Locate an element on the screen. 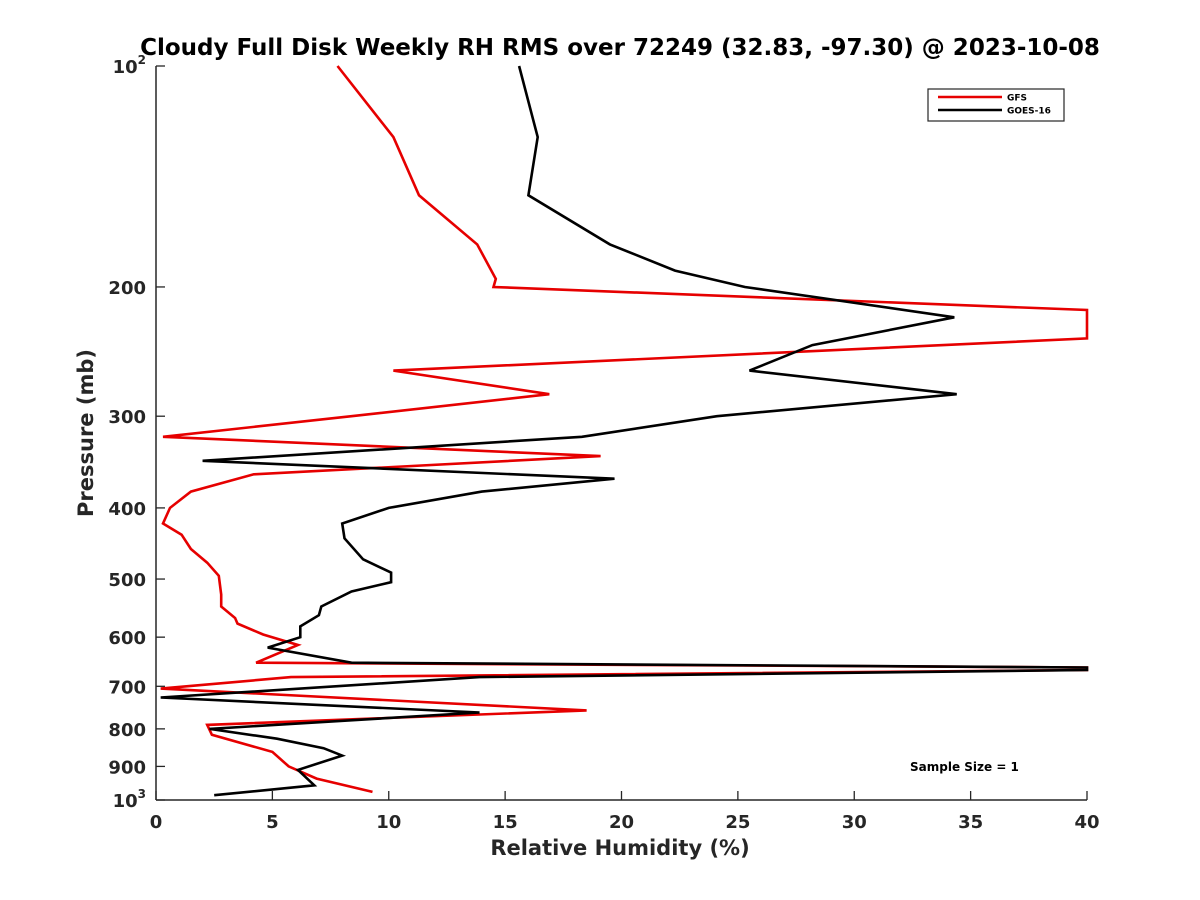 The width and height of the screenshot is (1200, 900). legend-label-goes-16: GOES-16 is located at coordinates (1029, 112).